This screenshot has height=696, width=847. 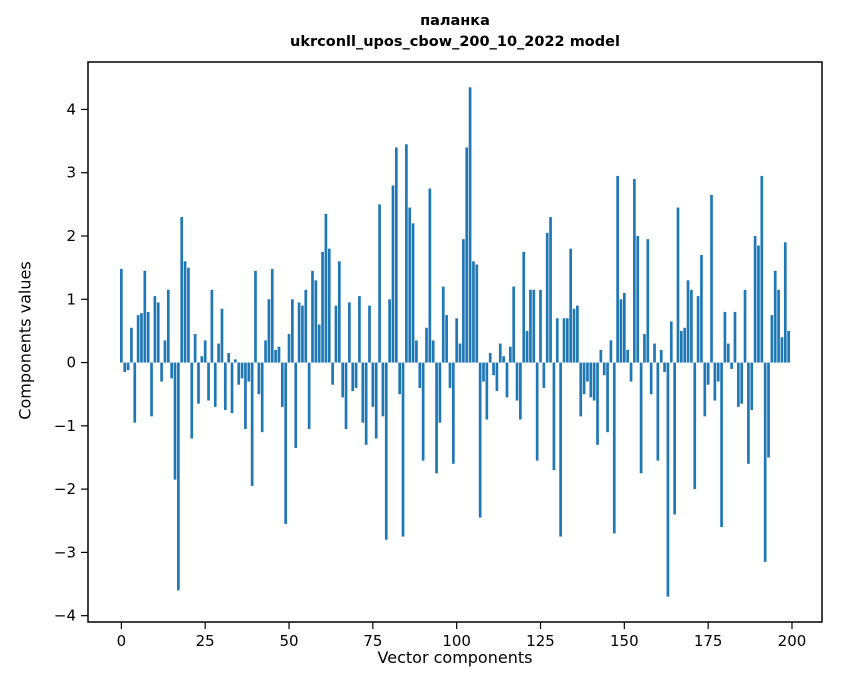 I want to click on y-tick-label: 3, so click(x=71, y=173).